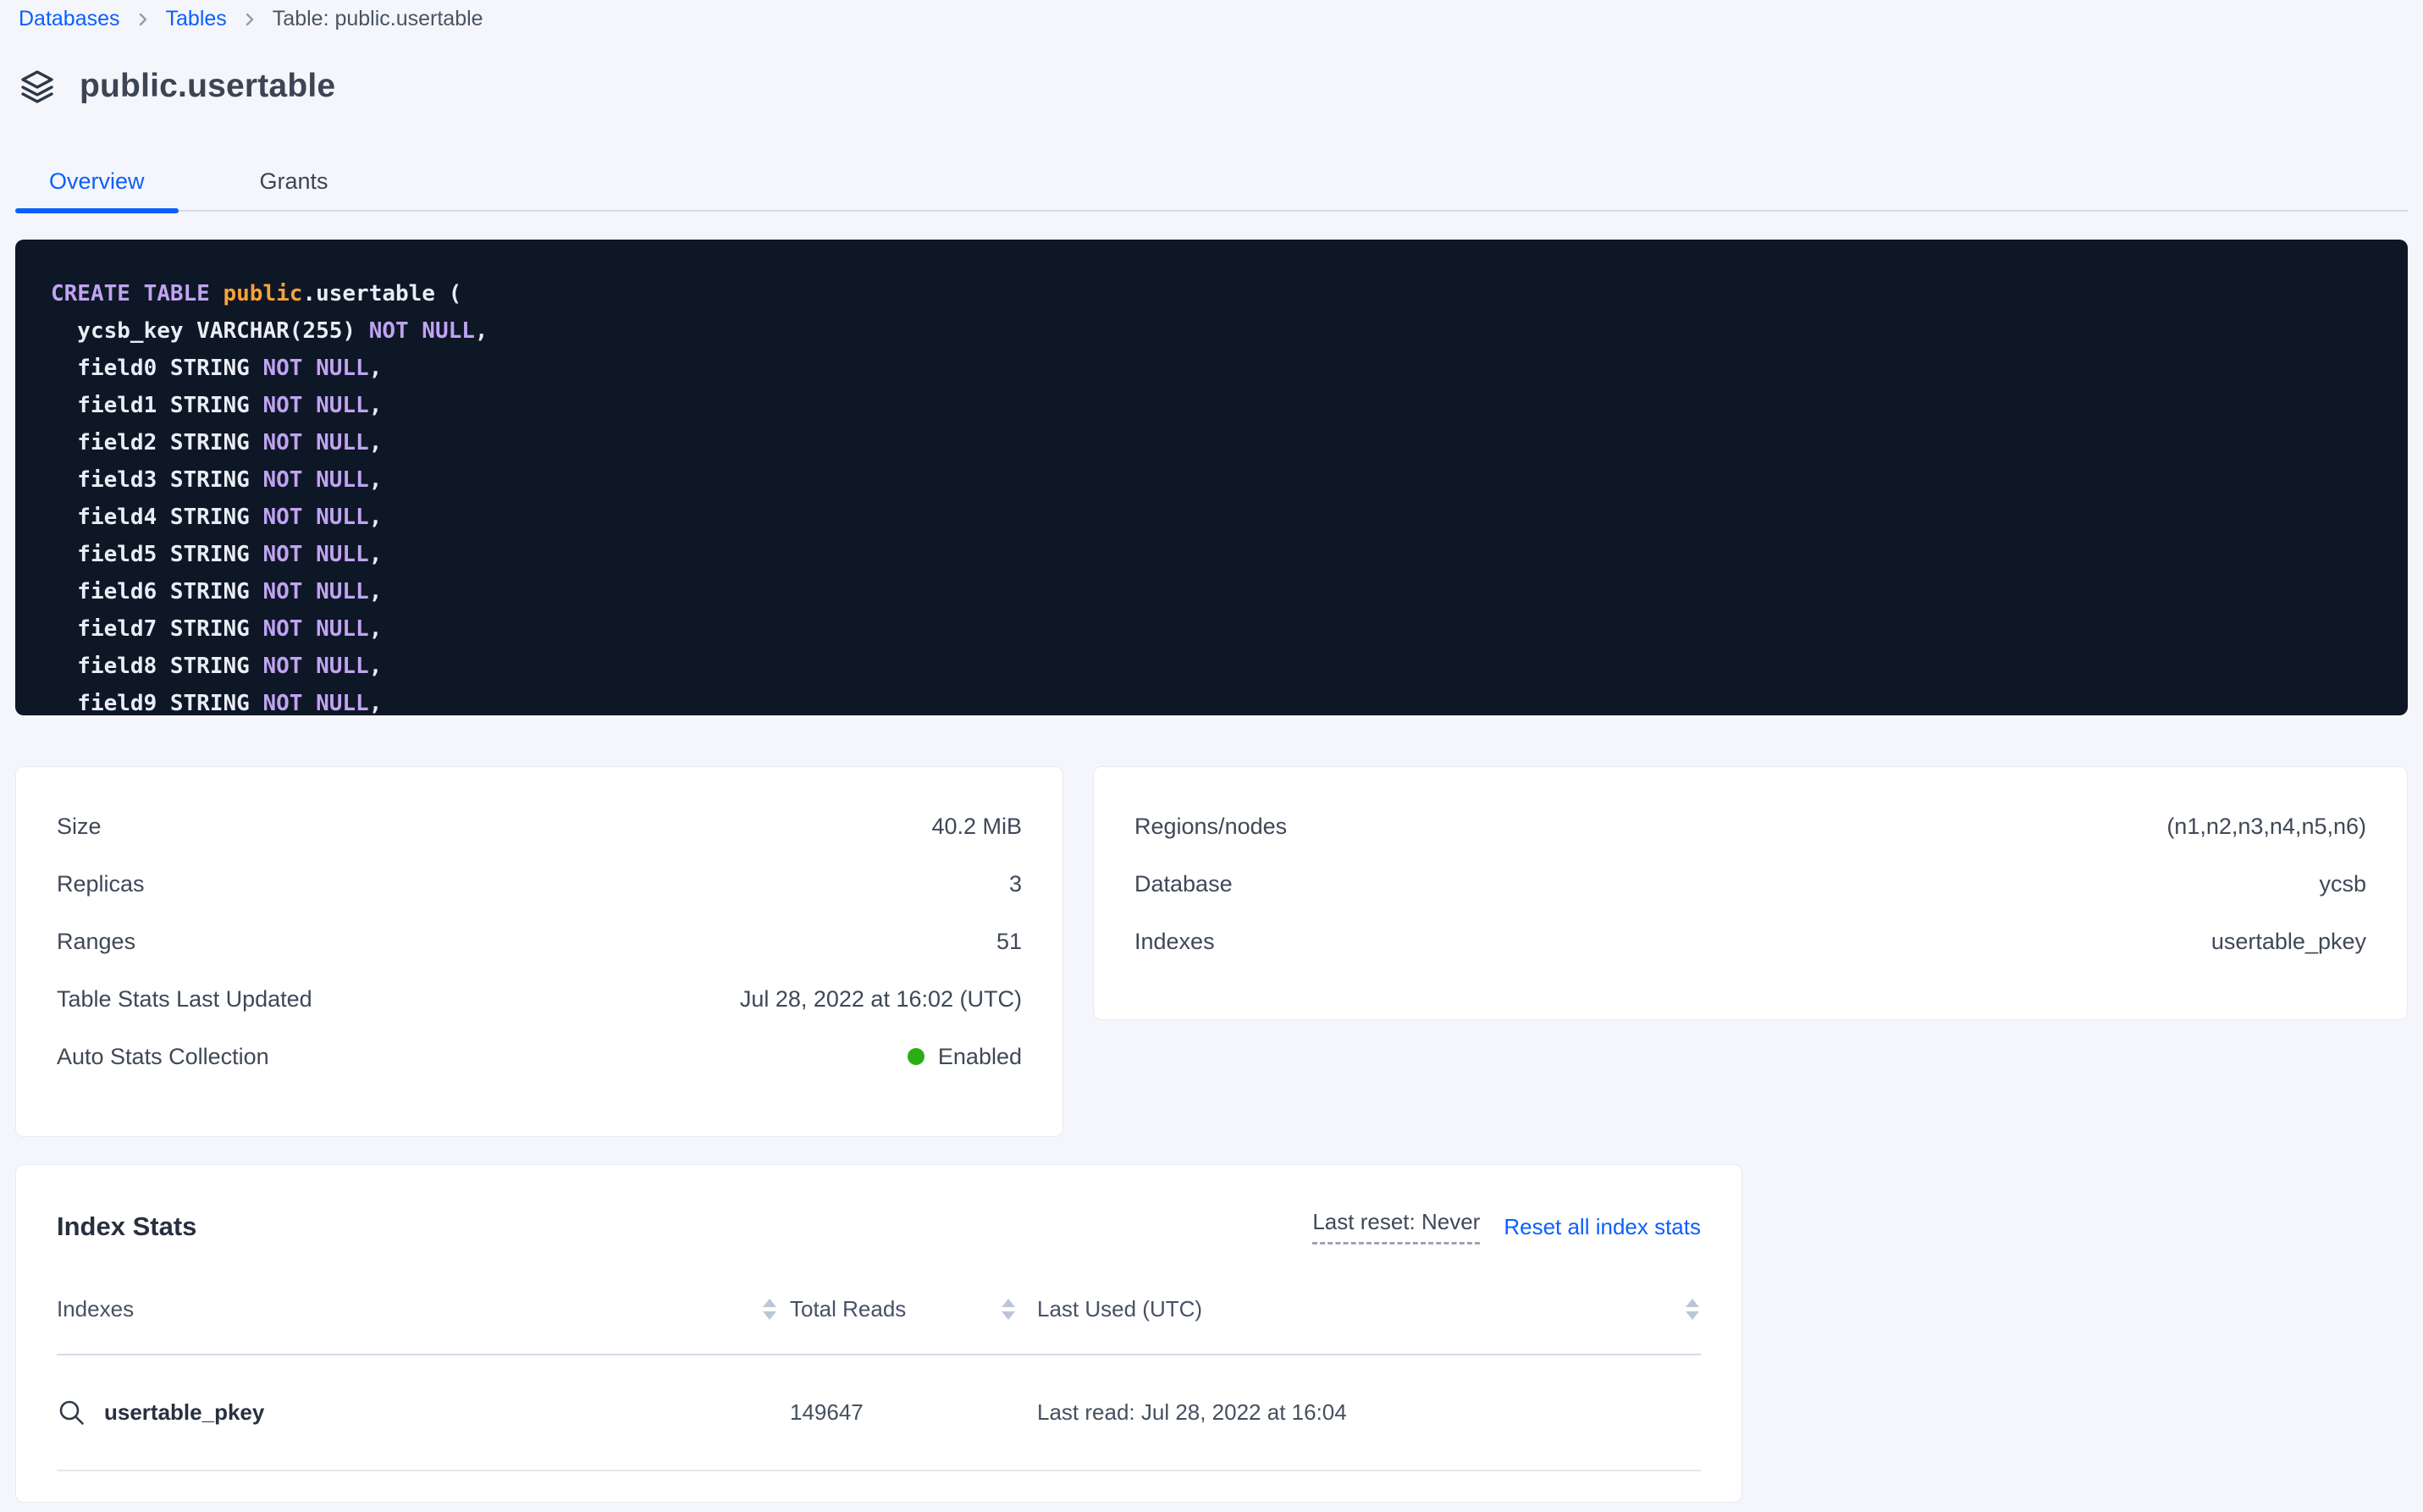  What do you see at coordinates (163, 1056) in the screenshot?
I see `stat-label: Auto Stats Collection` at bounding box center [163, 1056].